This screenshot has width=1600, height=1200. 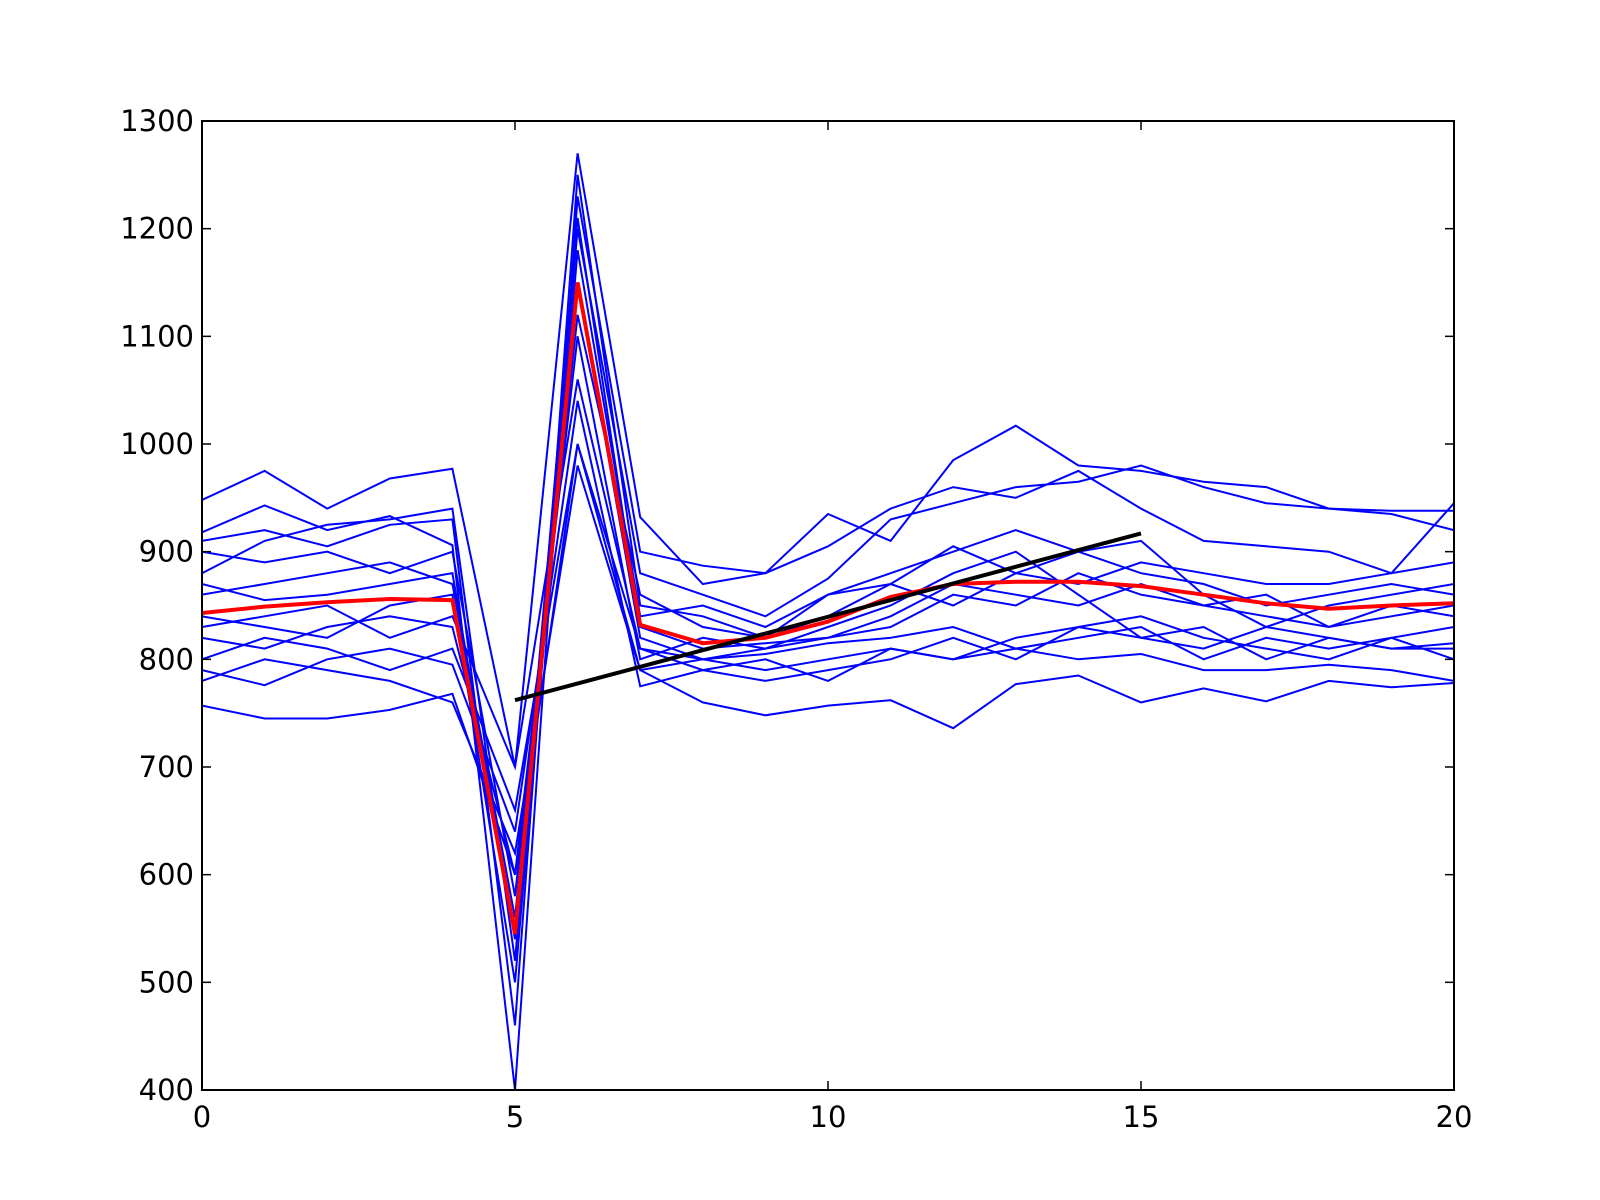 I want to click on y-tick-label: 1000, so click(x=157, y=444).